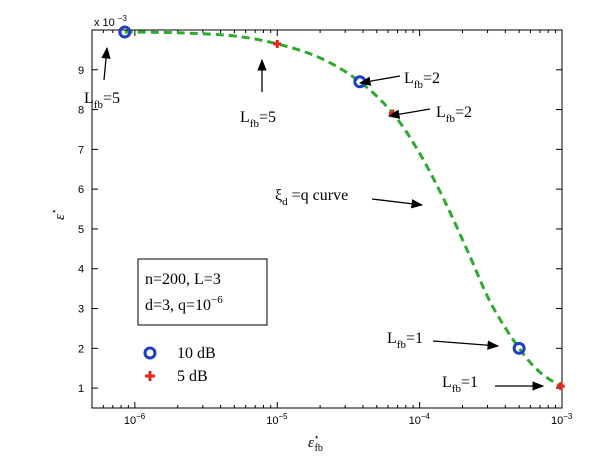 The image size is (609, 459). Describe the element at coordinates (81, 230) in the screenshot. I see `y-tick-label: 5` at that location.